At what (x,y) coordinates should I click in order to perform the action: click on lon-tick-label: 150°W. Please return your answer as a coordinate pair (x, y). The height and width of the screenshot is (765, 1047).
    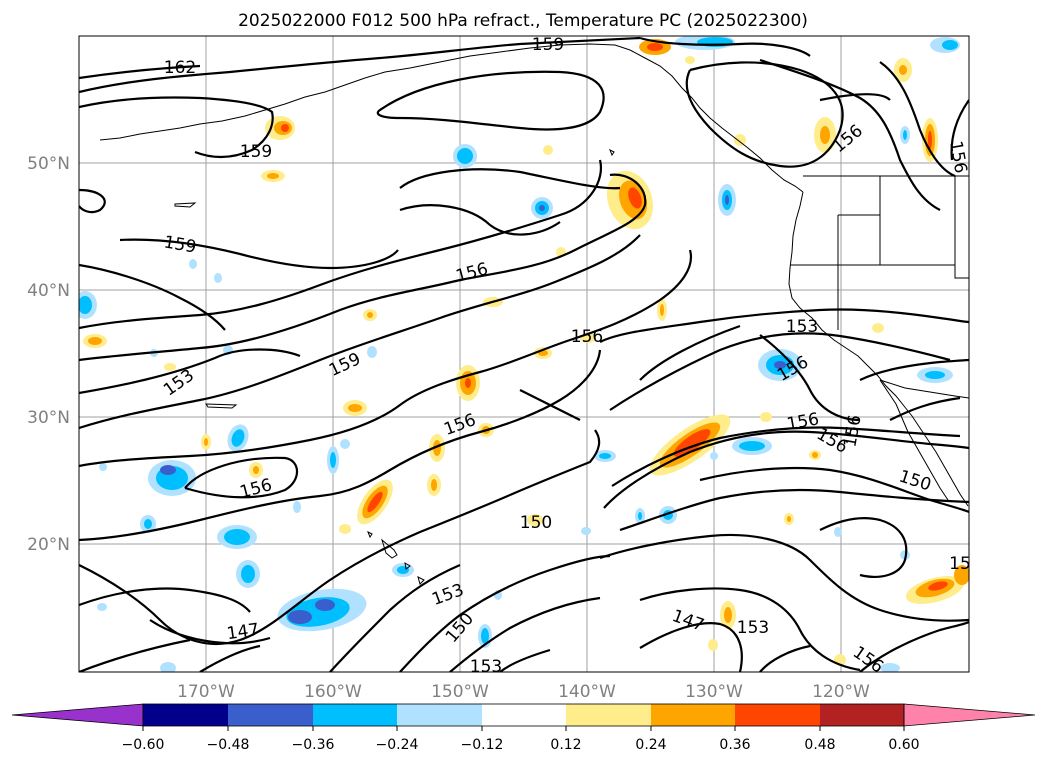
    Looking at the image, I should click on (460, 692).